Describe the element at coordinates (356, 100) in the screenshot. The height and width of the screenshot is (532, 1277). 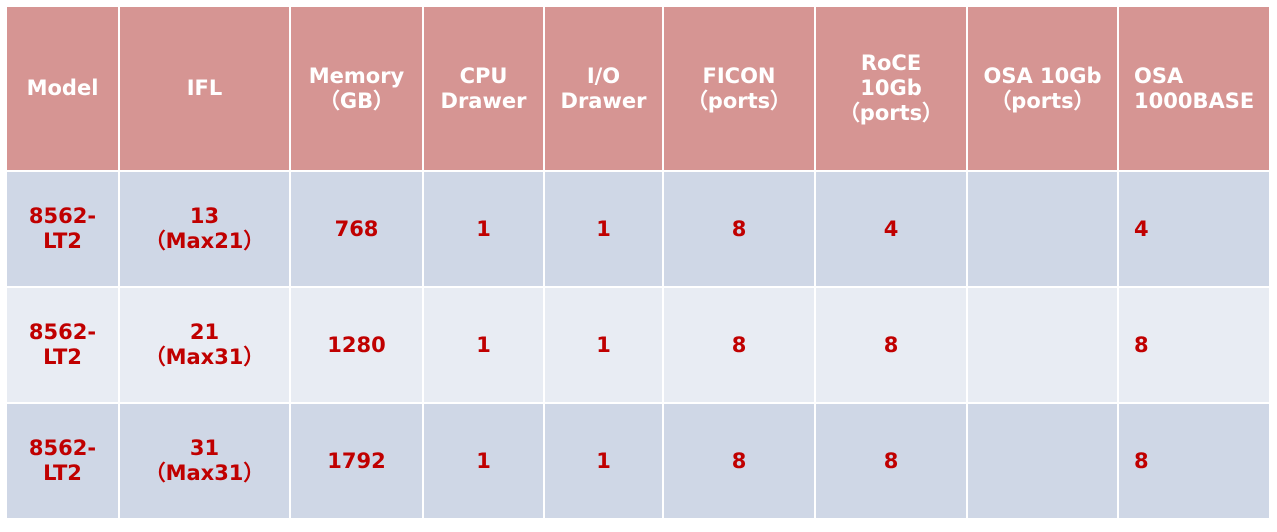
I see `header-text: （GB）` at that location.